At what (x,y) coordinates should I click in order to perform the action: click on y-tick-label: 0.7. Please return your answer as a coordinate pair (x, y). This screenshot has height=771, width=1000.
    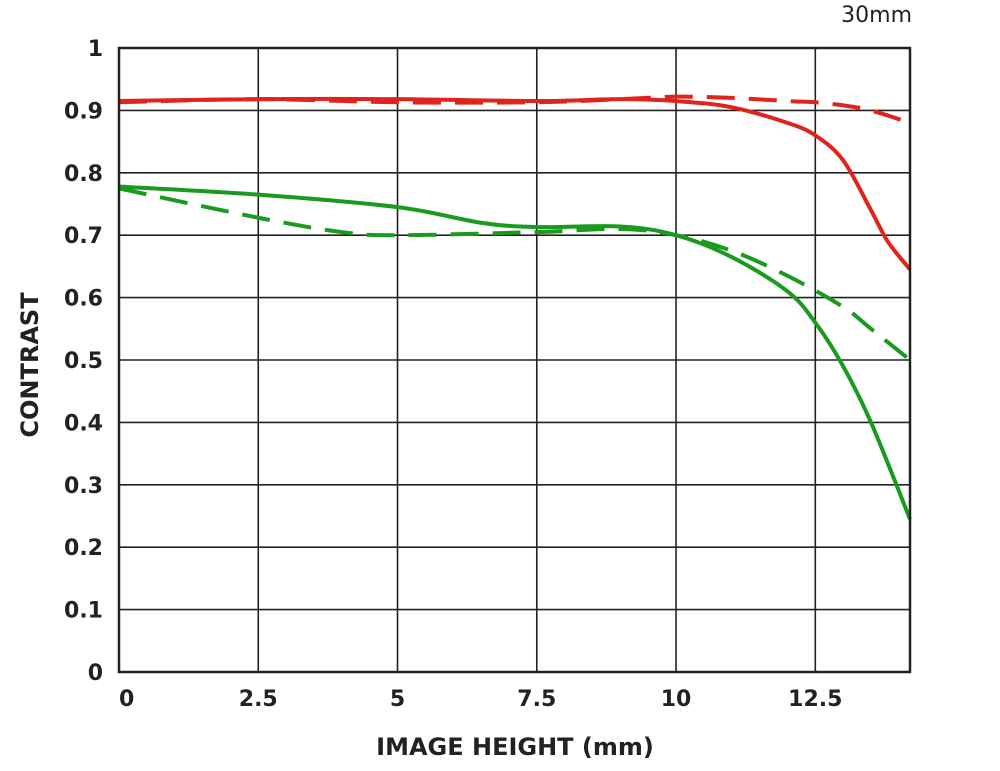
    Looking at the image, I should click on (83, 236).